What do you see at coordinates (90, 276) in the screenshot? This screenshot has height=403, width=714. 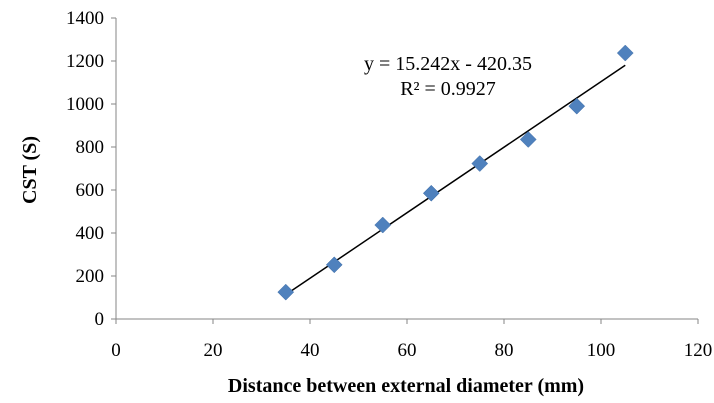 I see `y-tick-label: 200` at bounding box center [90, 276].